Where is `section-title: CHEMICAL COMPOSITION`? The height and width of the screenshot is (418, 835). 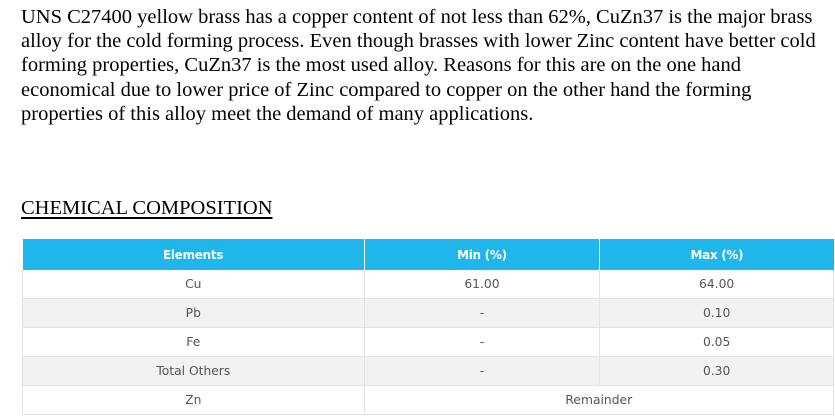
section-title: CHEMICAL COMPOSITION is located at coordinates (147, 208).